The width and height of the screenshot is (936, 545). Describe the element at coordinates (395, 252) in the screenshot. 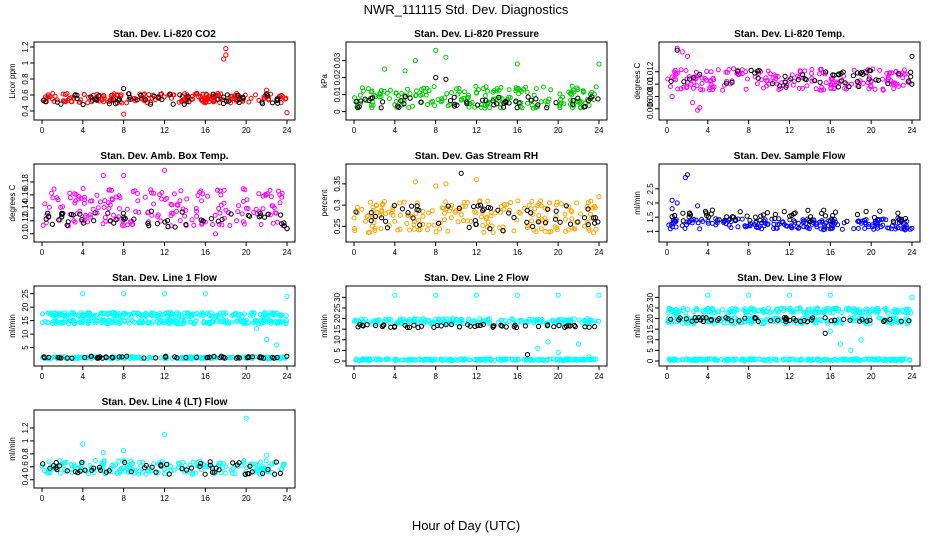

I see `x-tick-label: 4` at that location.